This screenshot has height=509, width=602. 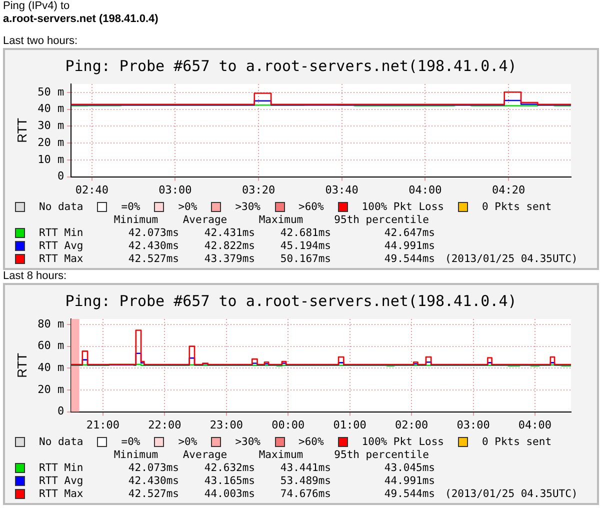 What do you see at coordinates (36, 6) in the screenshot?
I see `text: Ping (IPv4) to` at bounding box center [36, 6].